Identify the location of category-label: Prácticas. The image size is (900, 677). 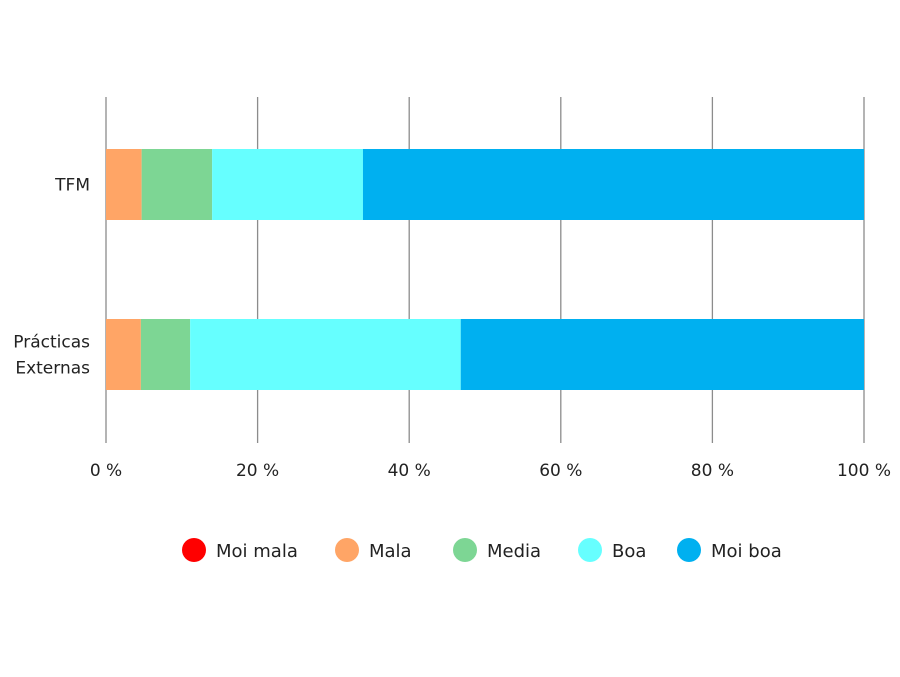
(51, 343).